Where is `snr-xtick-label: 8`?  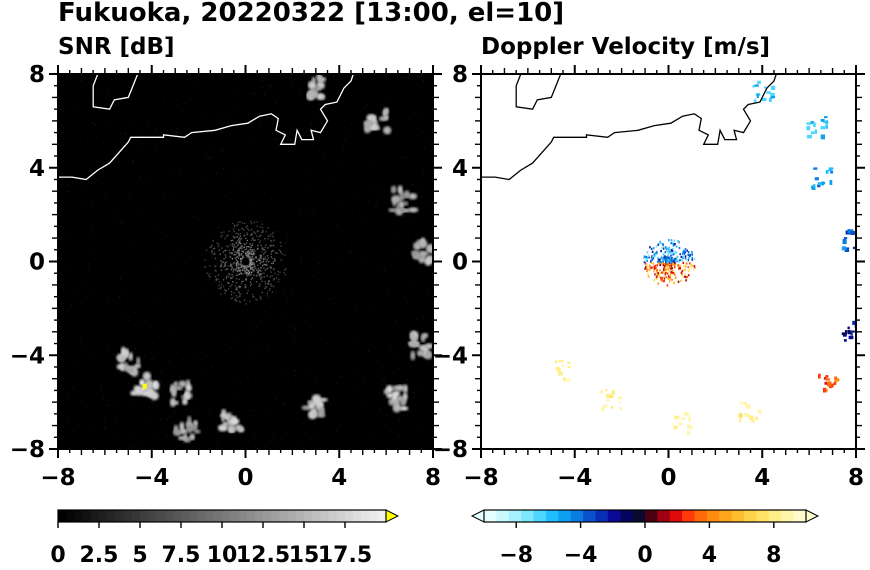 snr-xtick-label: 8 is located at coordinates (433, 478).